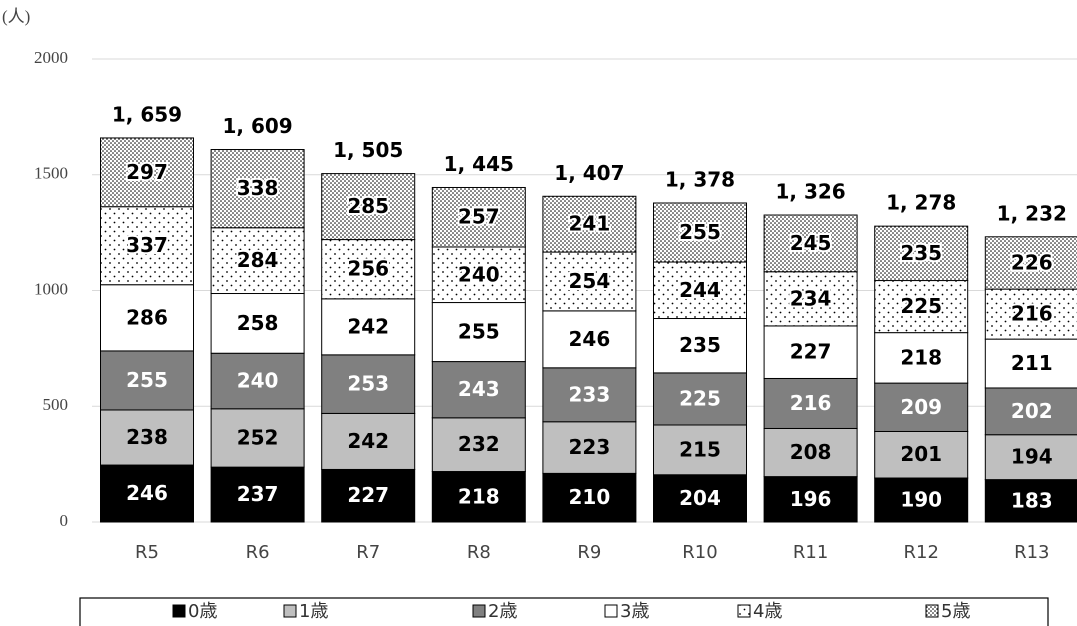 Image resolution: width=1077 pixels, height=626 pixels. I want to click on data-label: 196, so click(811, 499).